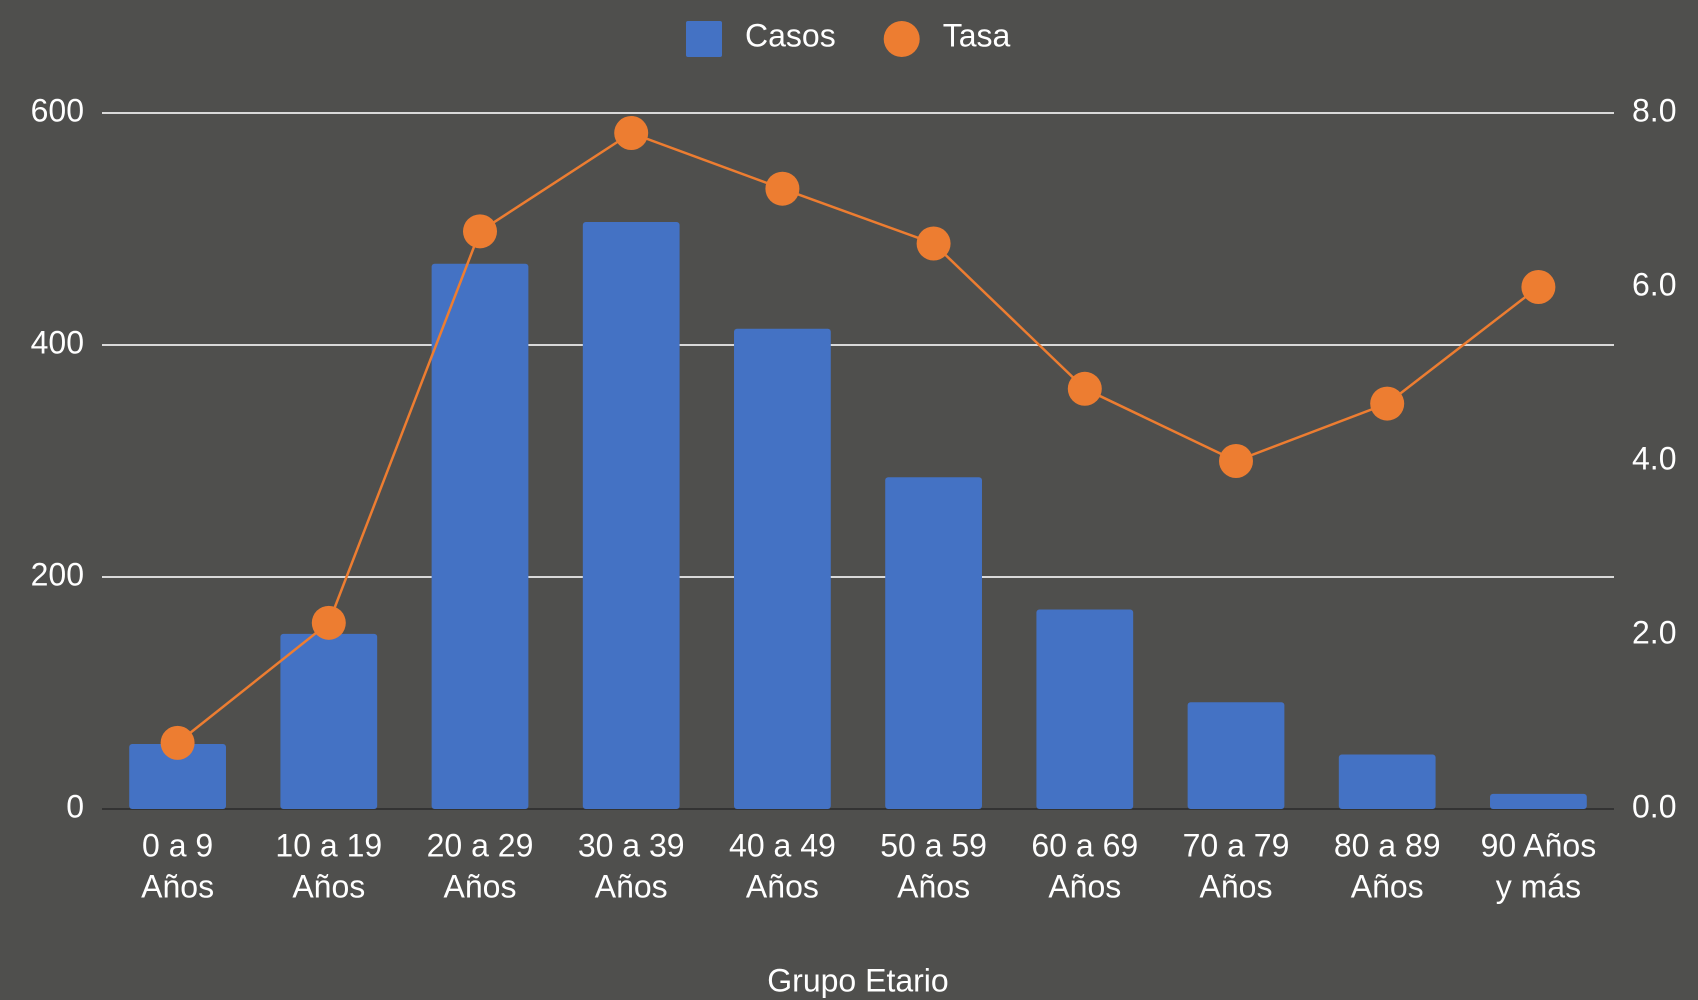  Describe the element at coordinates (328, 845) in the screenshot. I see `x-tick-label: 10 a 19` at that location.